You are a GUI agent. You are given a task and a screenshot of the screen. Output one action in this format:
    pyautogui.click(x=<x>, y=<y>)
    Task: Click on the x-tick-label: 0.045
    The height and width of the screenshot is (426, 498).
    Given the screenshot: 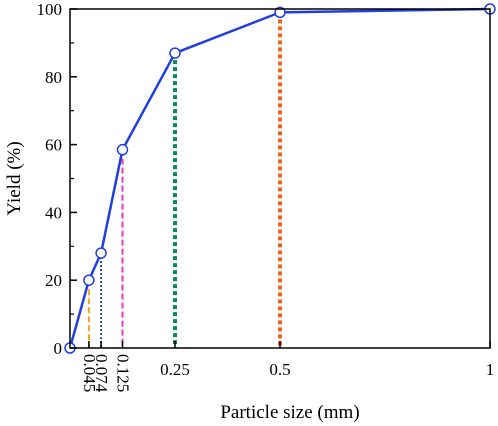 What is the action you would take?
    pyautogui.click(x=89, y=373)
    